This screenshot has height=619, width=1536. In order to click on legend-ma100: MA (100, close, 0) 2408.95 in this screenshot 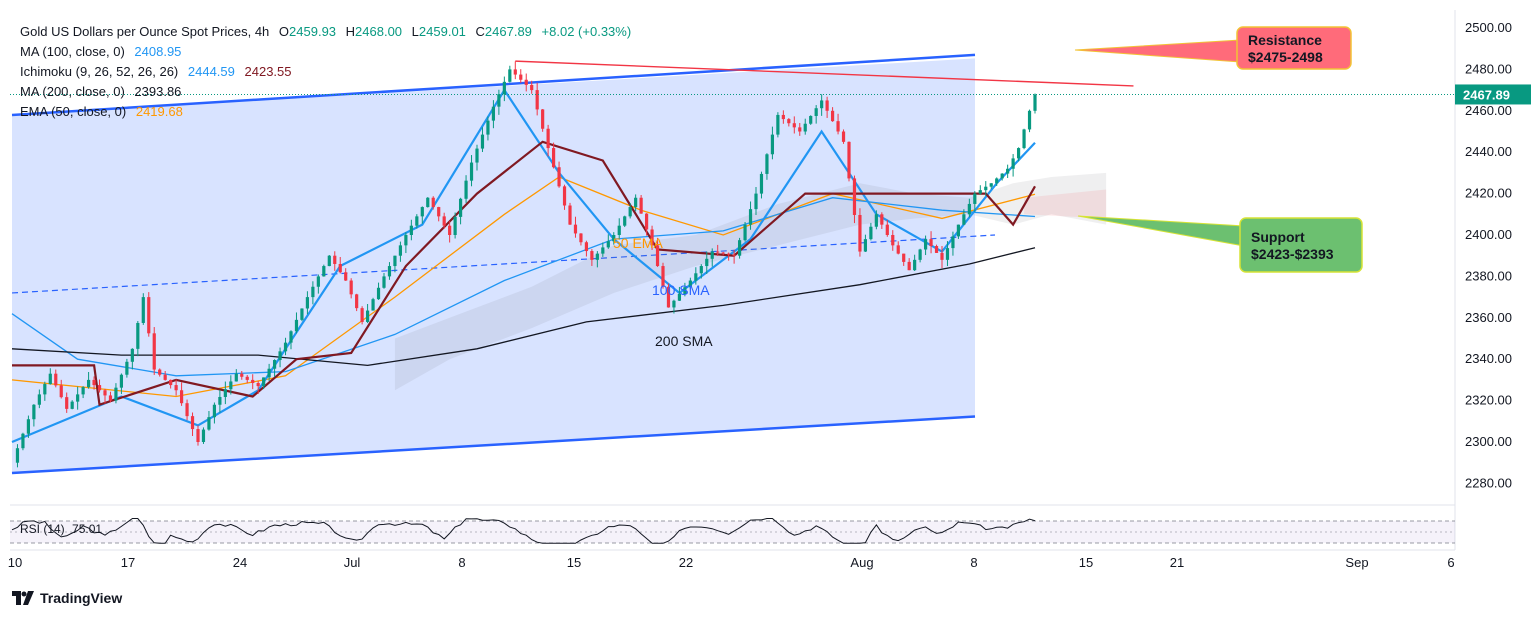, I will do `click(325, 52)`.